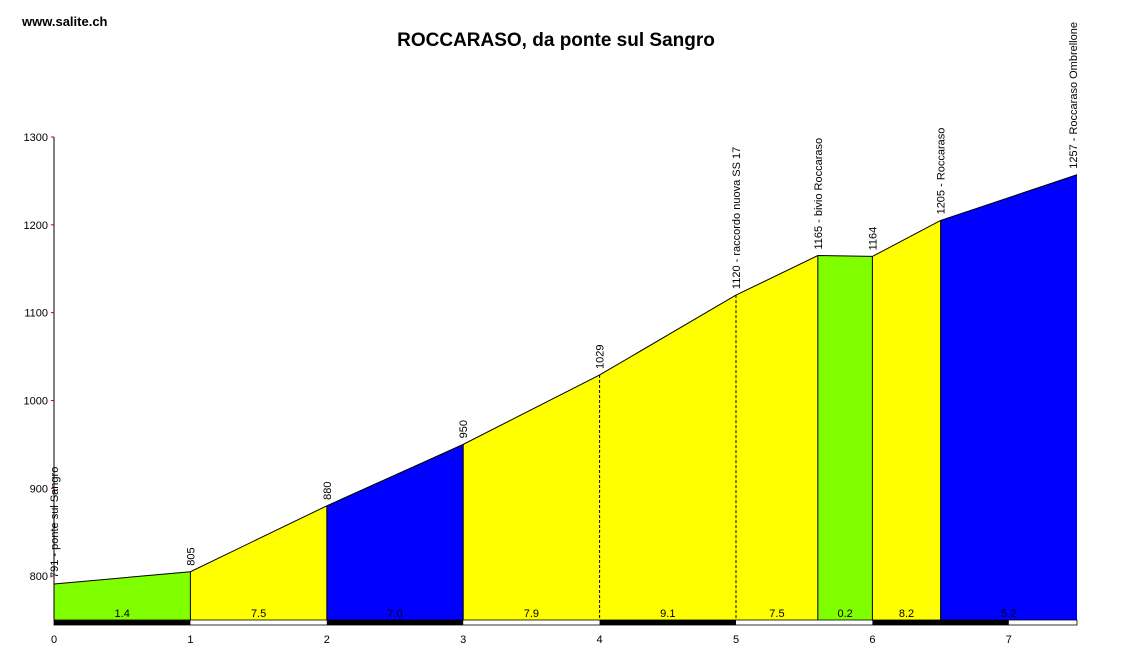 The width and height of the screenshot is (1123, 660). I want to click on gradient-label-7: 0.2, so click(844, 614).